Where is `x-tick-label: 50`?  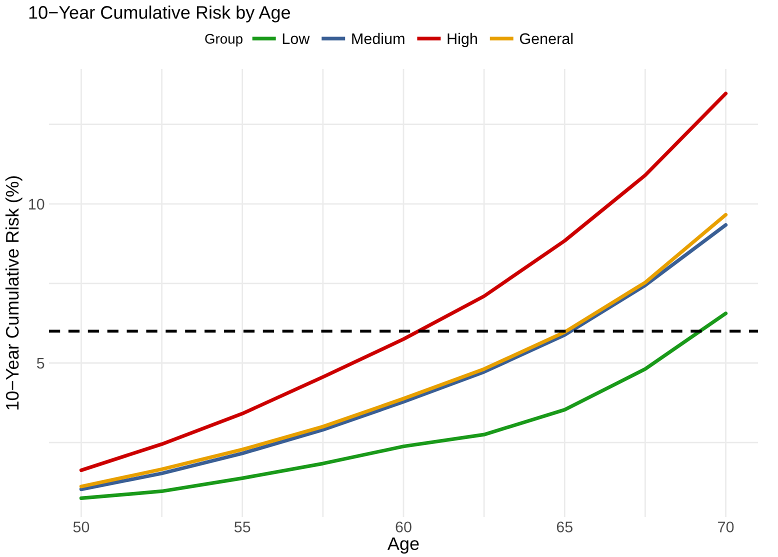
x-tick-label: 50 is located at coordinates (81, 527).